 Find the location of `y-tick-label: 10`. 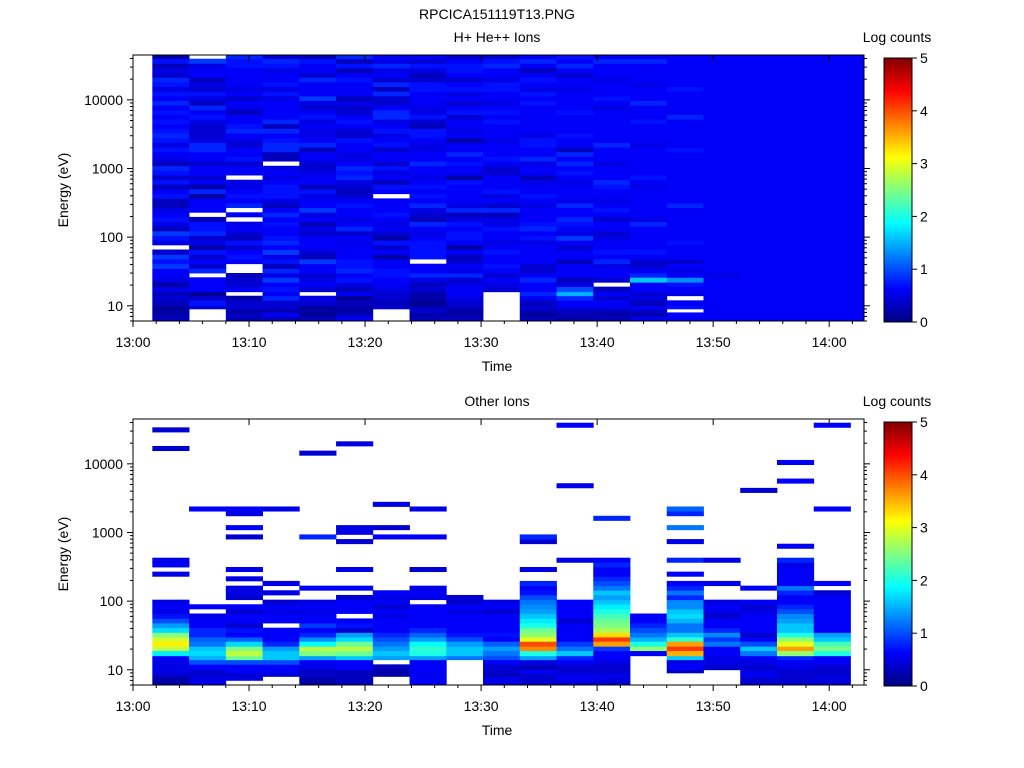

y-tick-label: 10 is located at coordinates (115, 306).